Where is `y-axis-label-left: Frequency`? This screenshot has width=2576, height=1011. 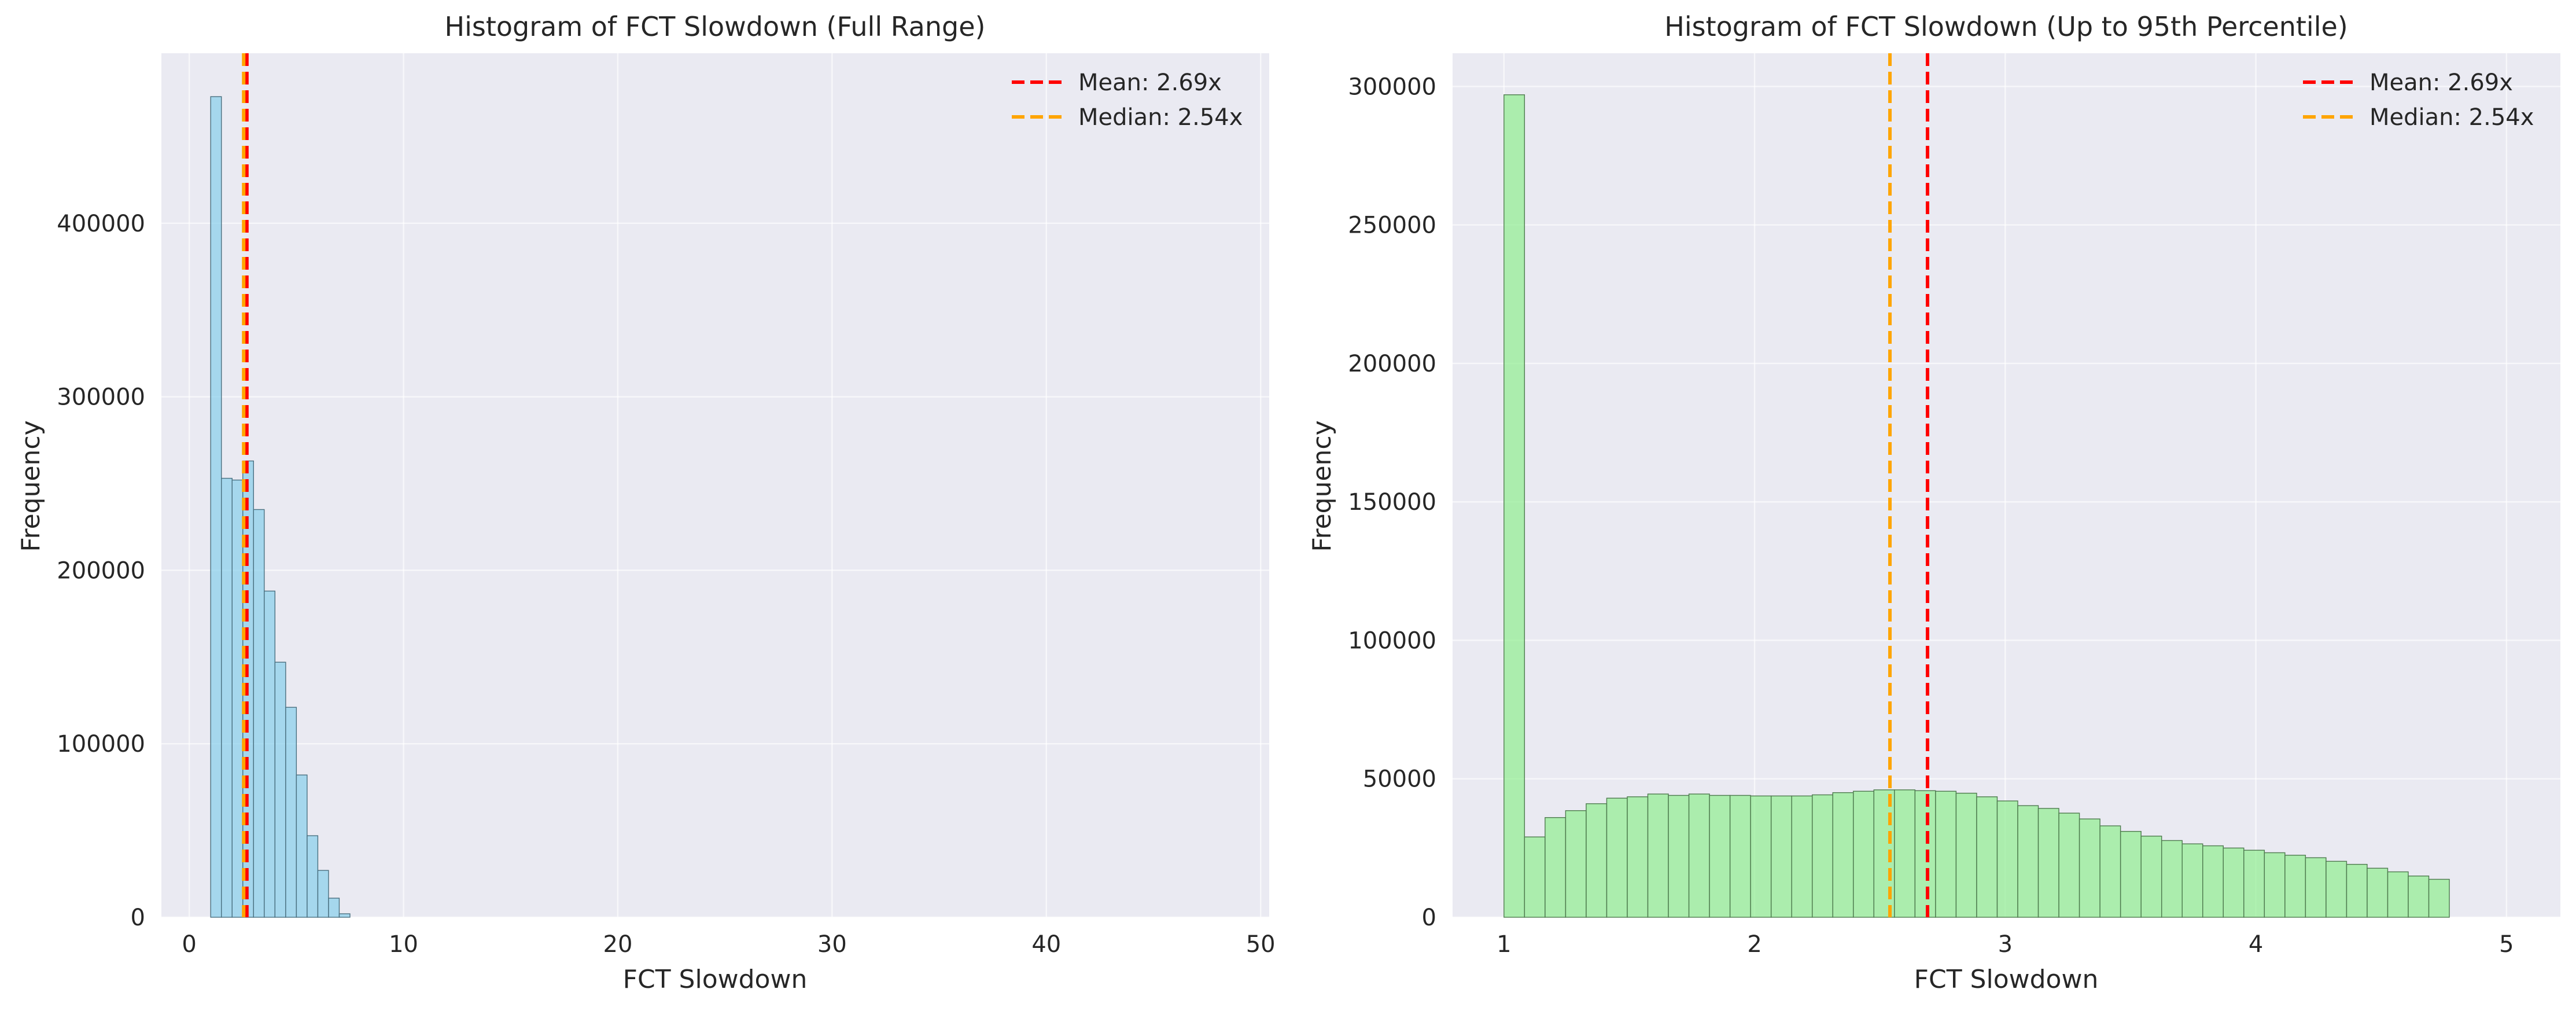
y-axis-label-left: Frequency is located at coordinates (31, 486).